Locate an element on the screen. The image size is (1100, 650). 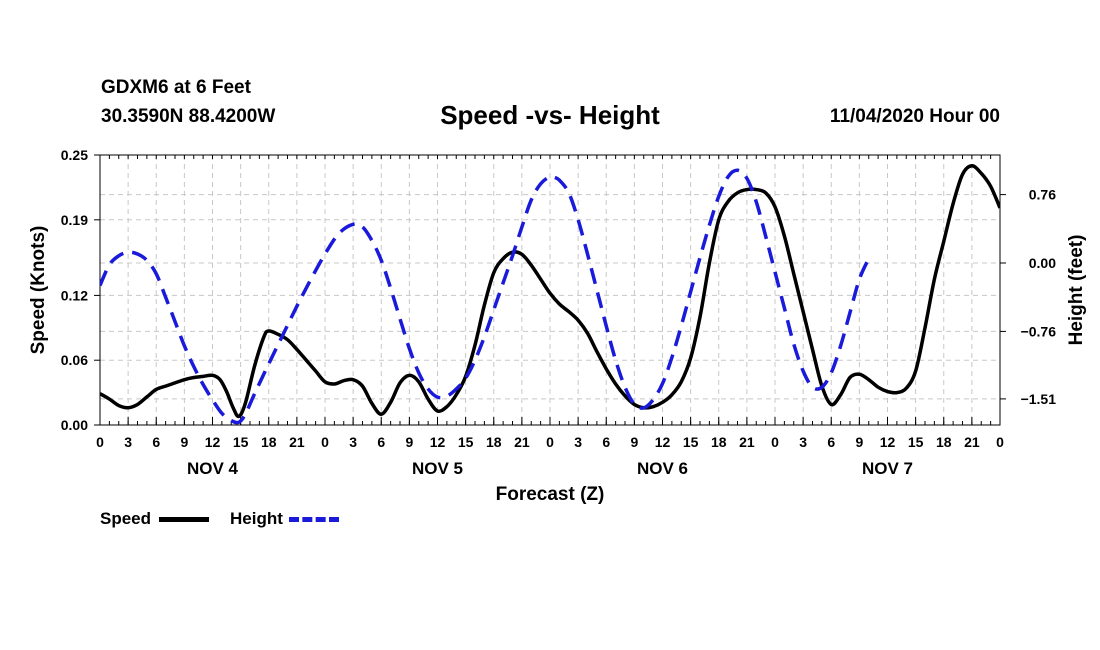
day-label: NOV 4 is located at coordinates (213, 468).